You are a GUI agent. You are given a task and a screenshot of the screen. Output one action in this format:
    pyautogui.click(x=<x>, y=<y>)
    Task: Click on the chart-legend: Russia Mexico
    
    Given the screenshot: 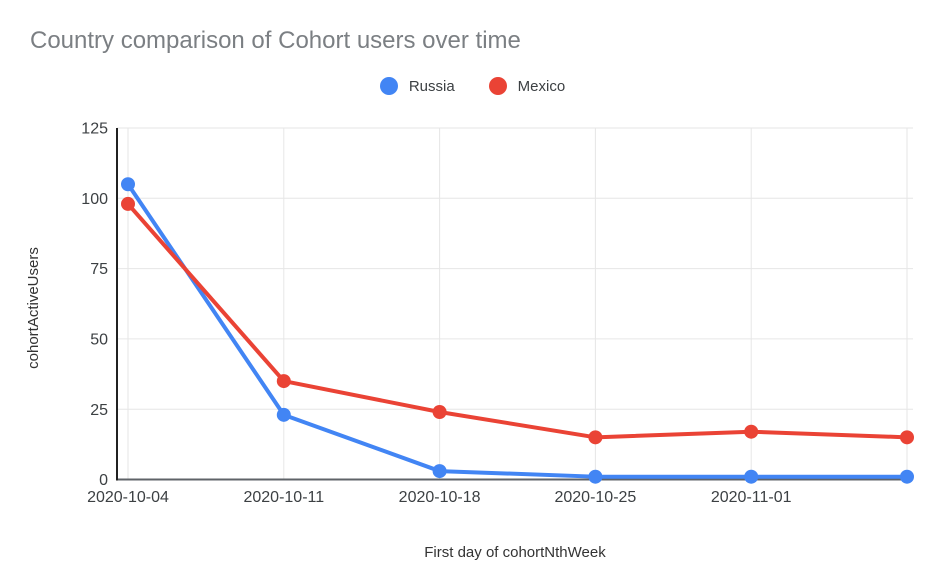 What is the action you would take?
    pyautogui.click(x=472, y=86)
    